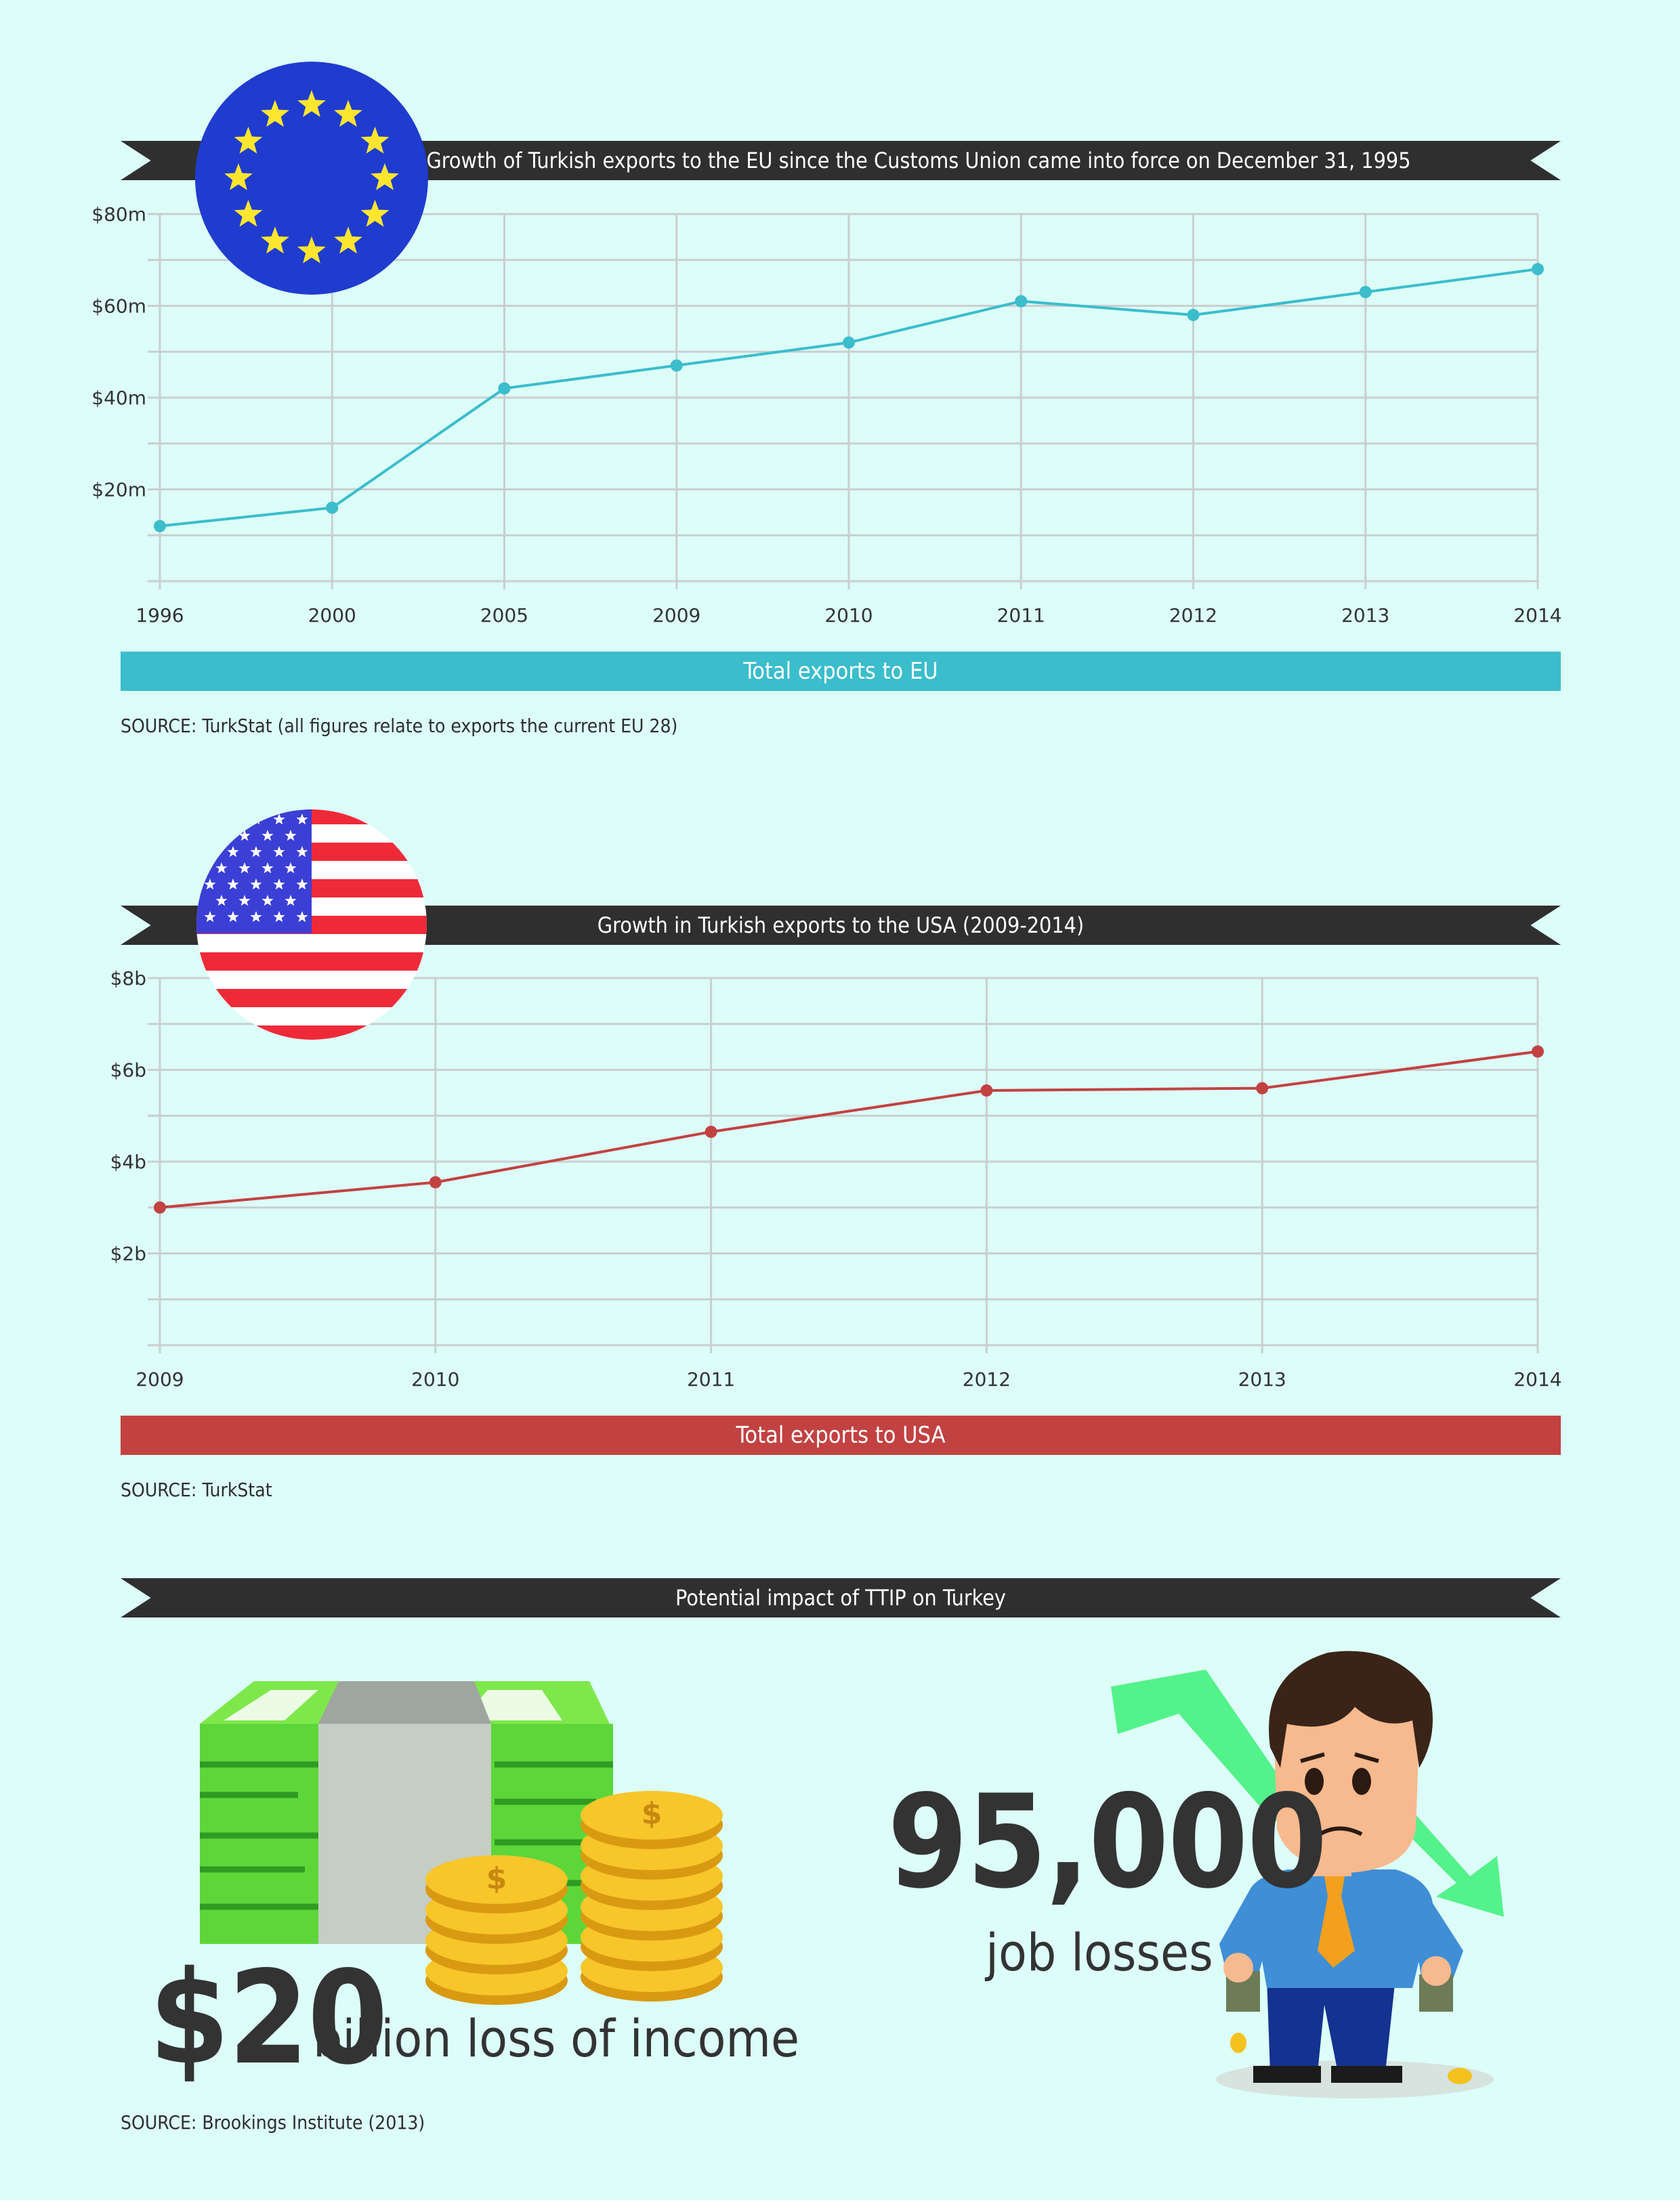 The width and height of the screenshot is (1680, 2200). I want to click on eu-x-tick-label: 2011, so click(1021, 615).